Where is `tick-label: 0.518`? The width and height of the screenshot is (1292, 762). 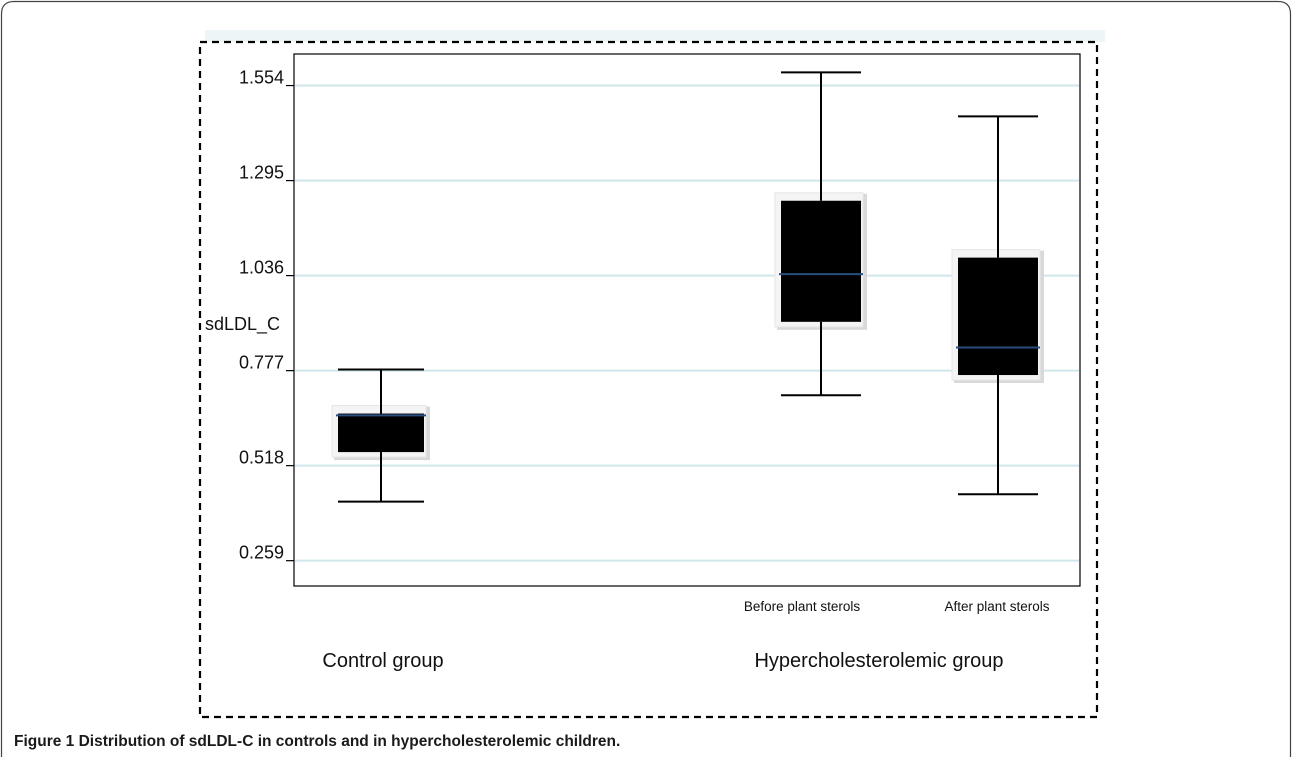
tick-label: 0.518 is located at coordinates (261, 458).